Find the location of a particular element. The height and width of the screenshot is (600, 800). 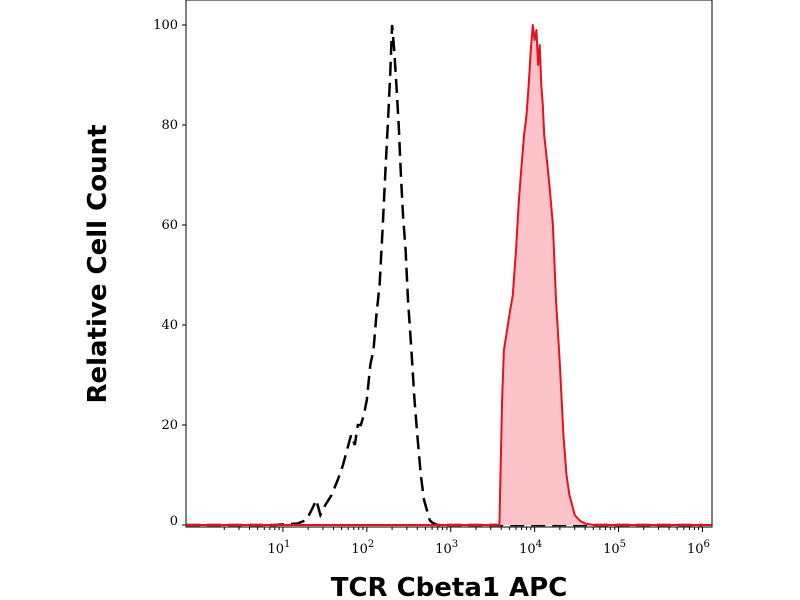

x-tick-label: 10⁴ is located at coordinates (530, 548).